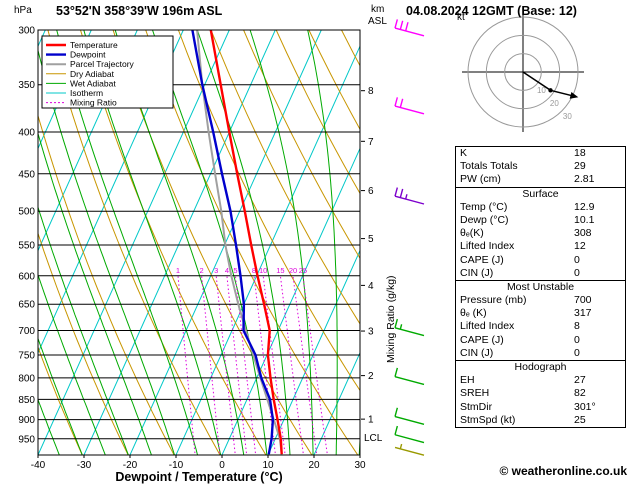 This screenshot has width=629, height=486. I want to click on legend-box, so click(107, 72).